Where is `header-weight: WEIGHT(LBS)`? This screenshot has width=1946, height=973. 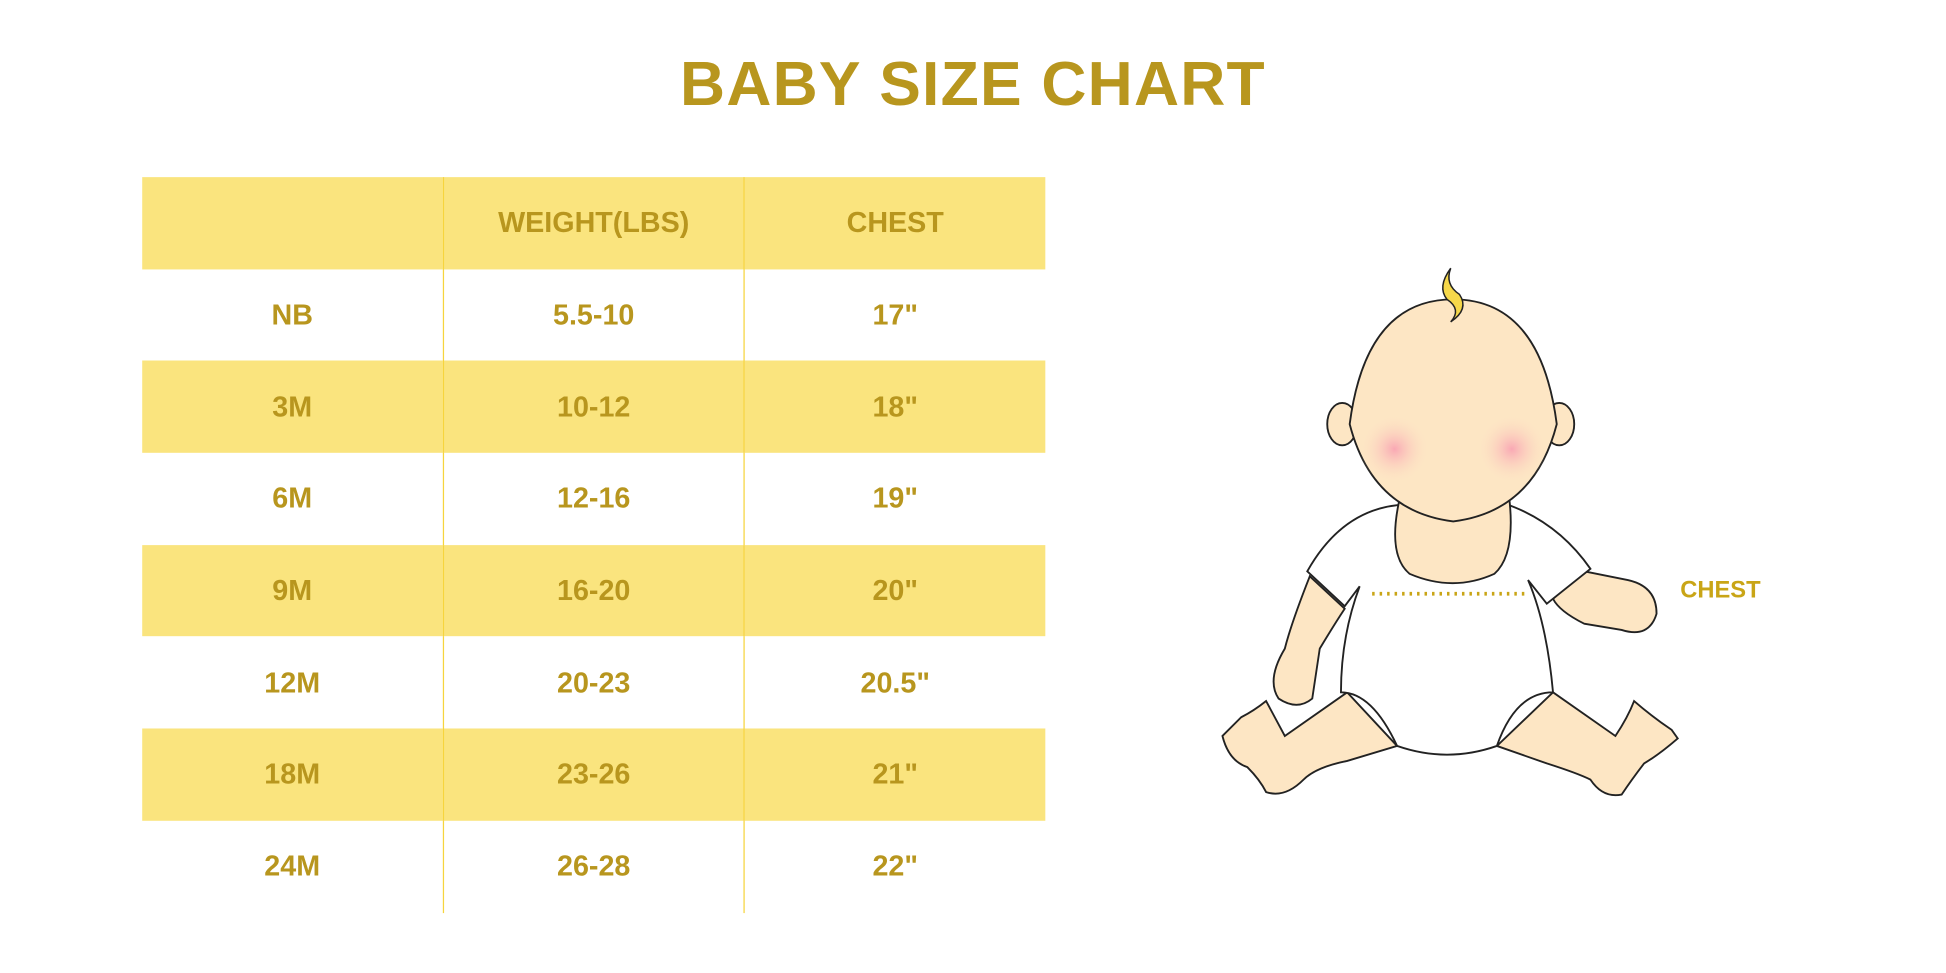 header-weight: WEIGHT(LBS) is located at coordinates (593, 223).